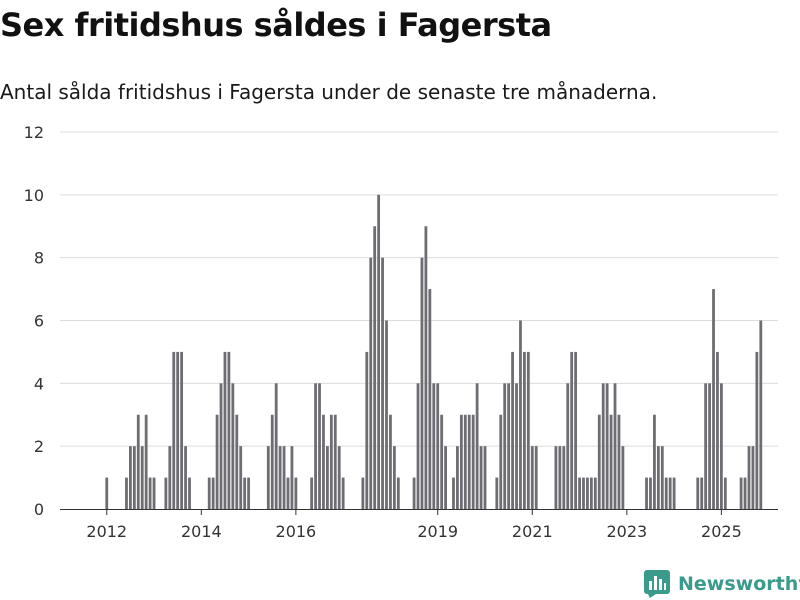 Image resolution: width=800 pixels, height=600 pixels. What do you see at coordinates (201, 531) in the screenshot?
I see `x-tick-label: 2014` at bounding box center [201, 531].